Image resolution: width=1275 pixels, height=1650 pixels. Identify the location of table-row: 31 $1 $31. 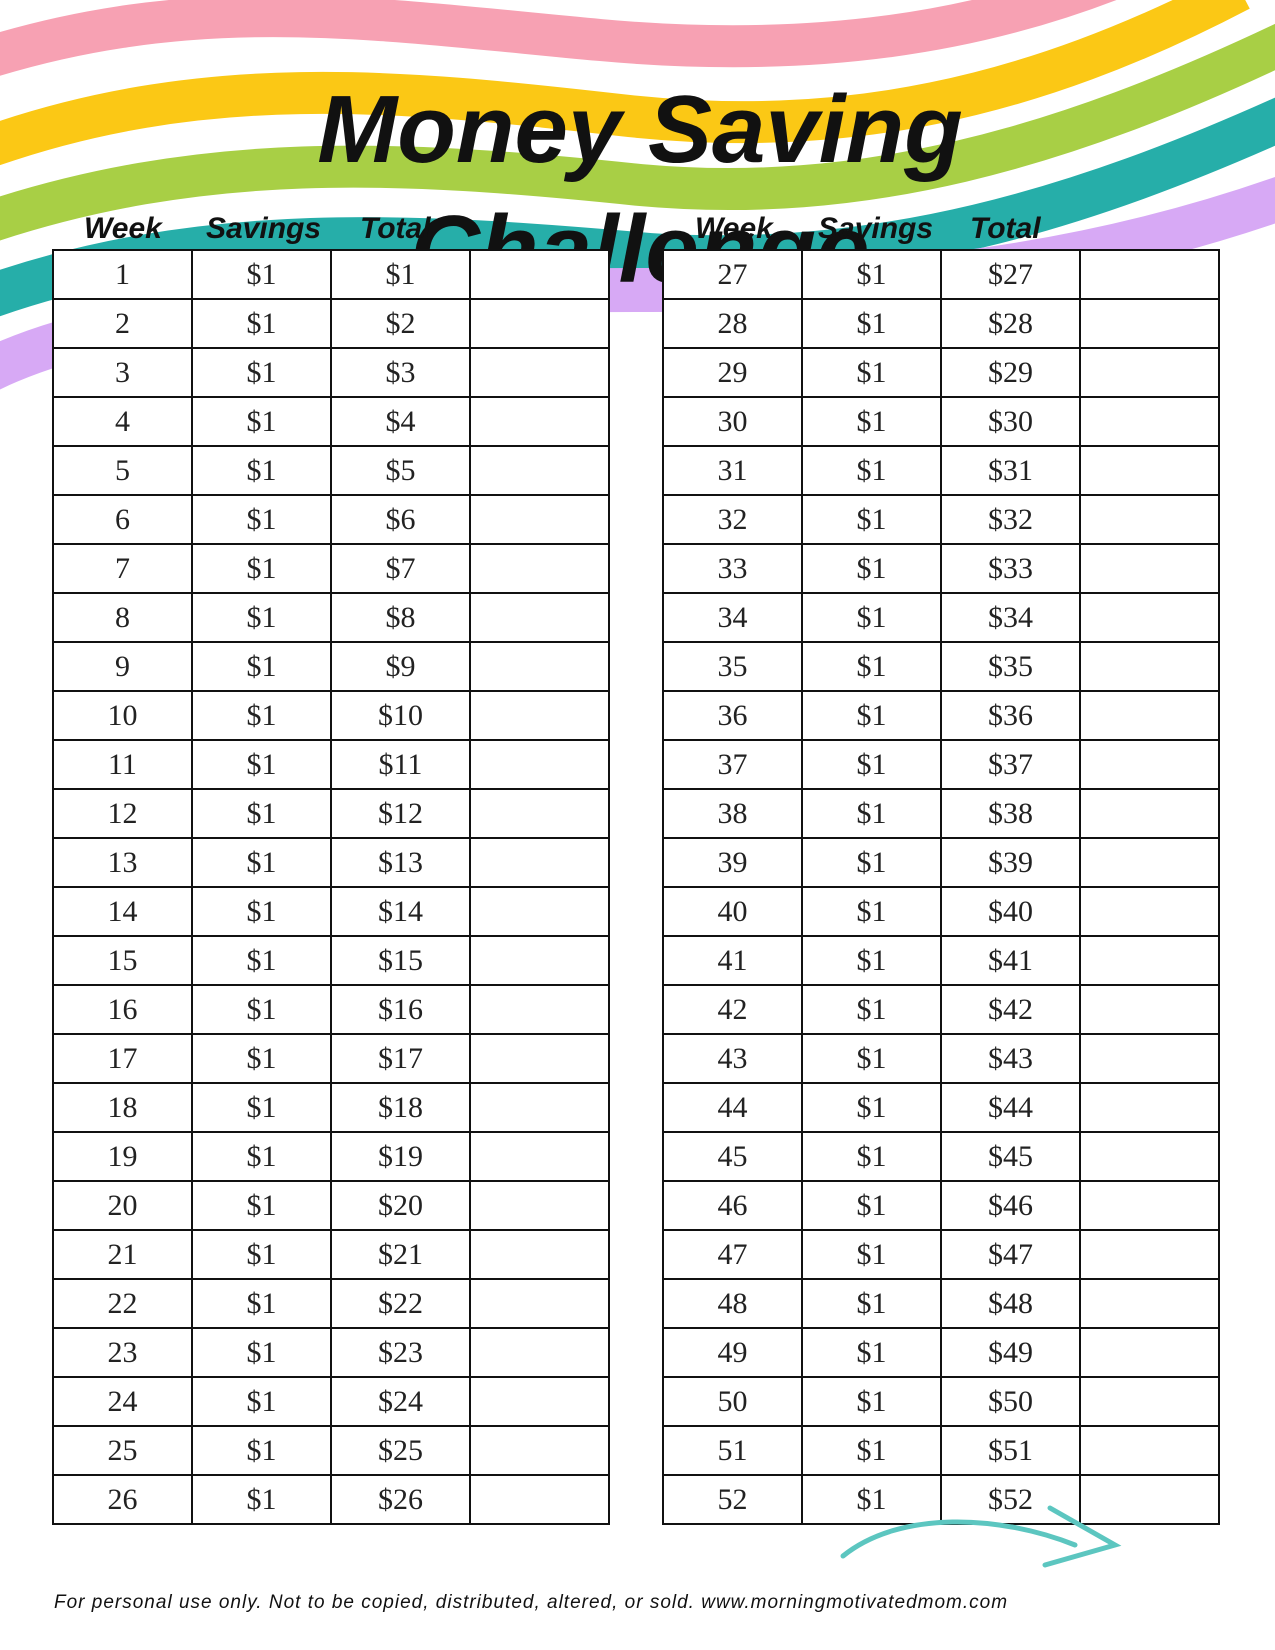
(941, 470).